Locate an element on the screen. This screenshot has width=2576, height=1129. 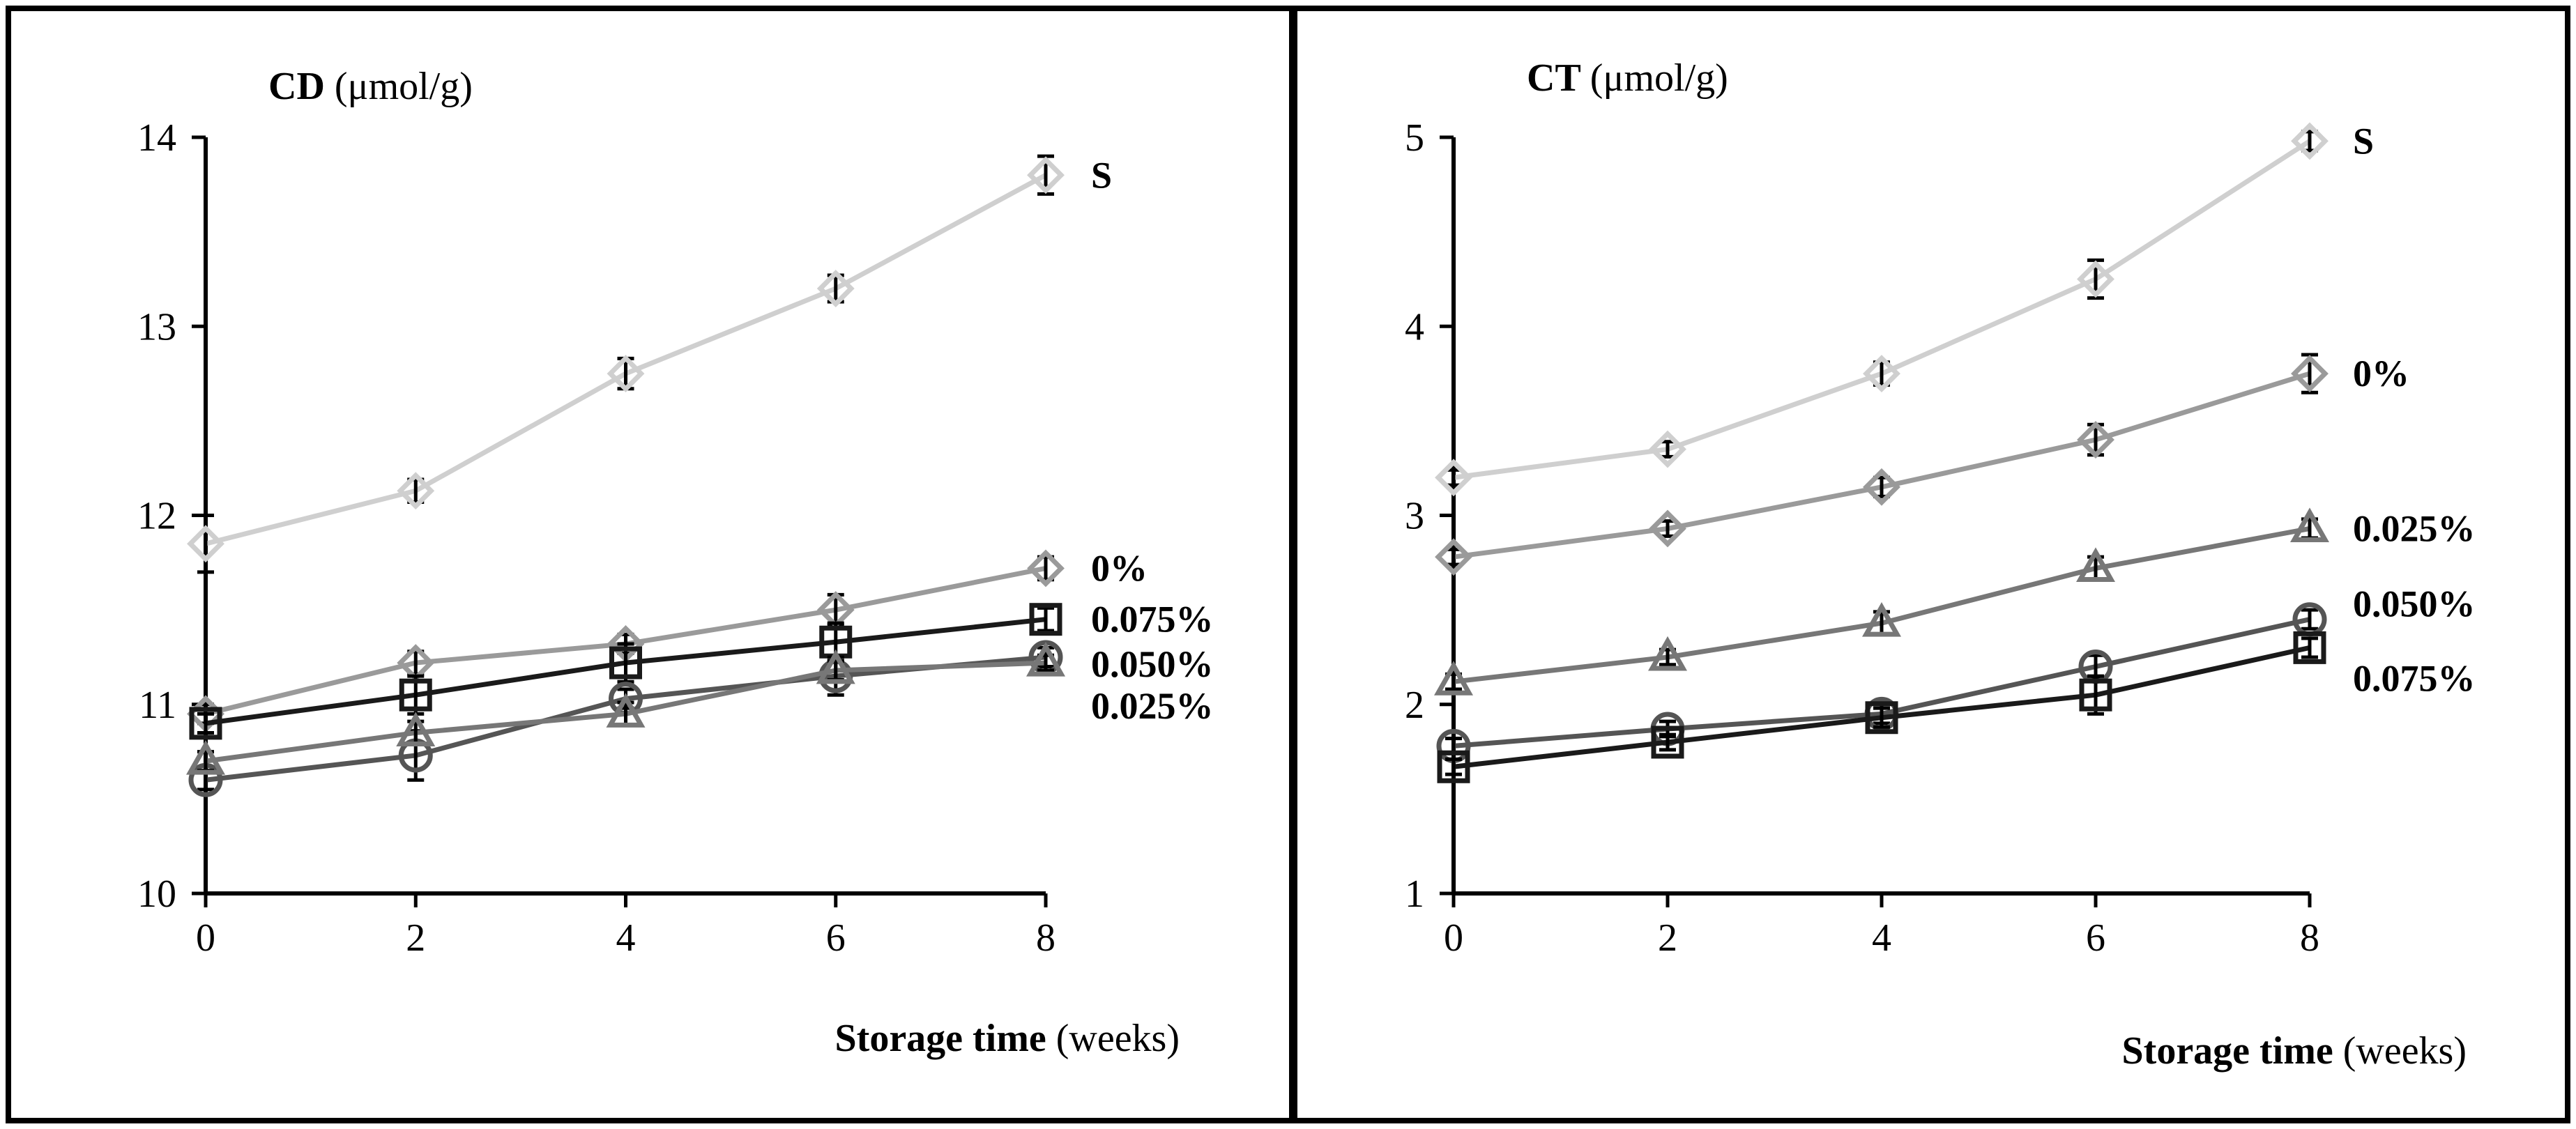
series-ct-0-050pct: 0.050% is located at coordinates (1956, 673).